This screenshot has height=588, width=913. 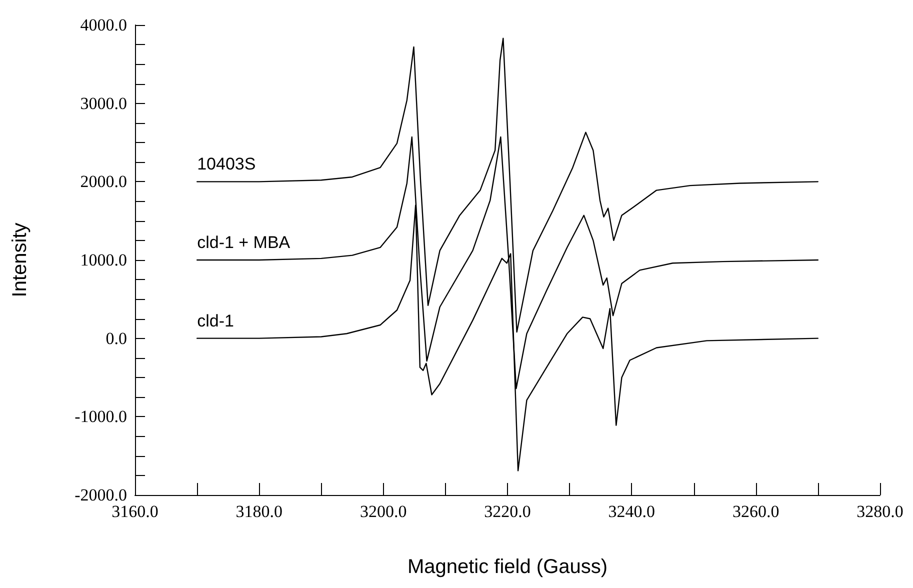 I want to click on x-tick-label: 3240.0, so click(x=632, y=511).